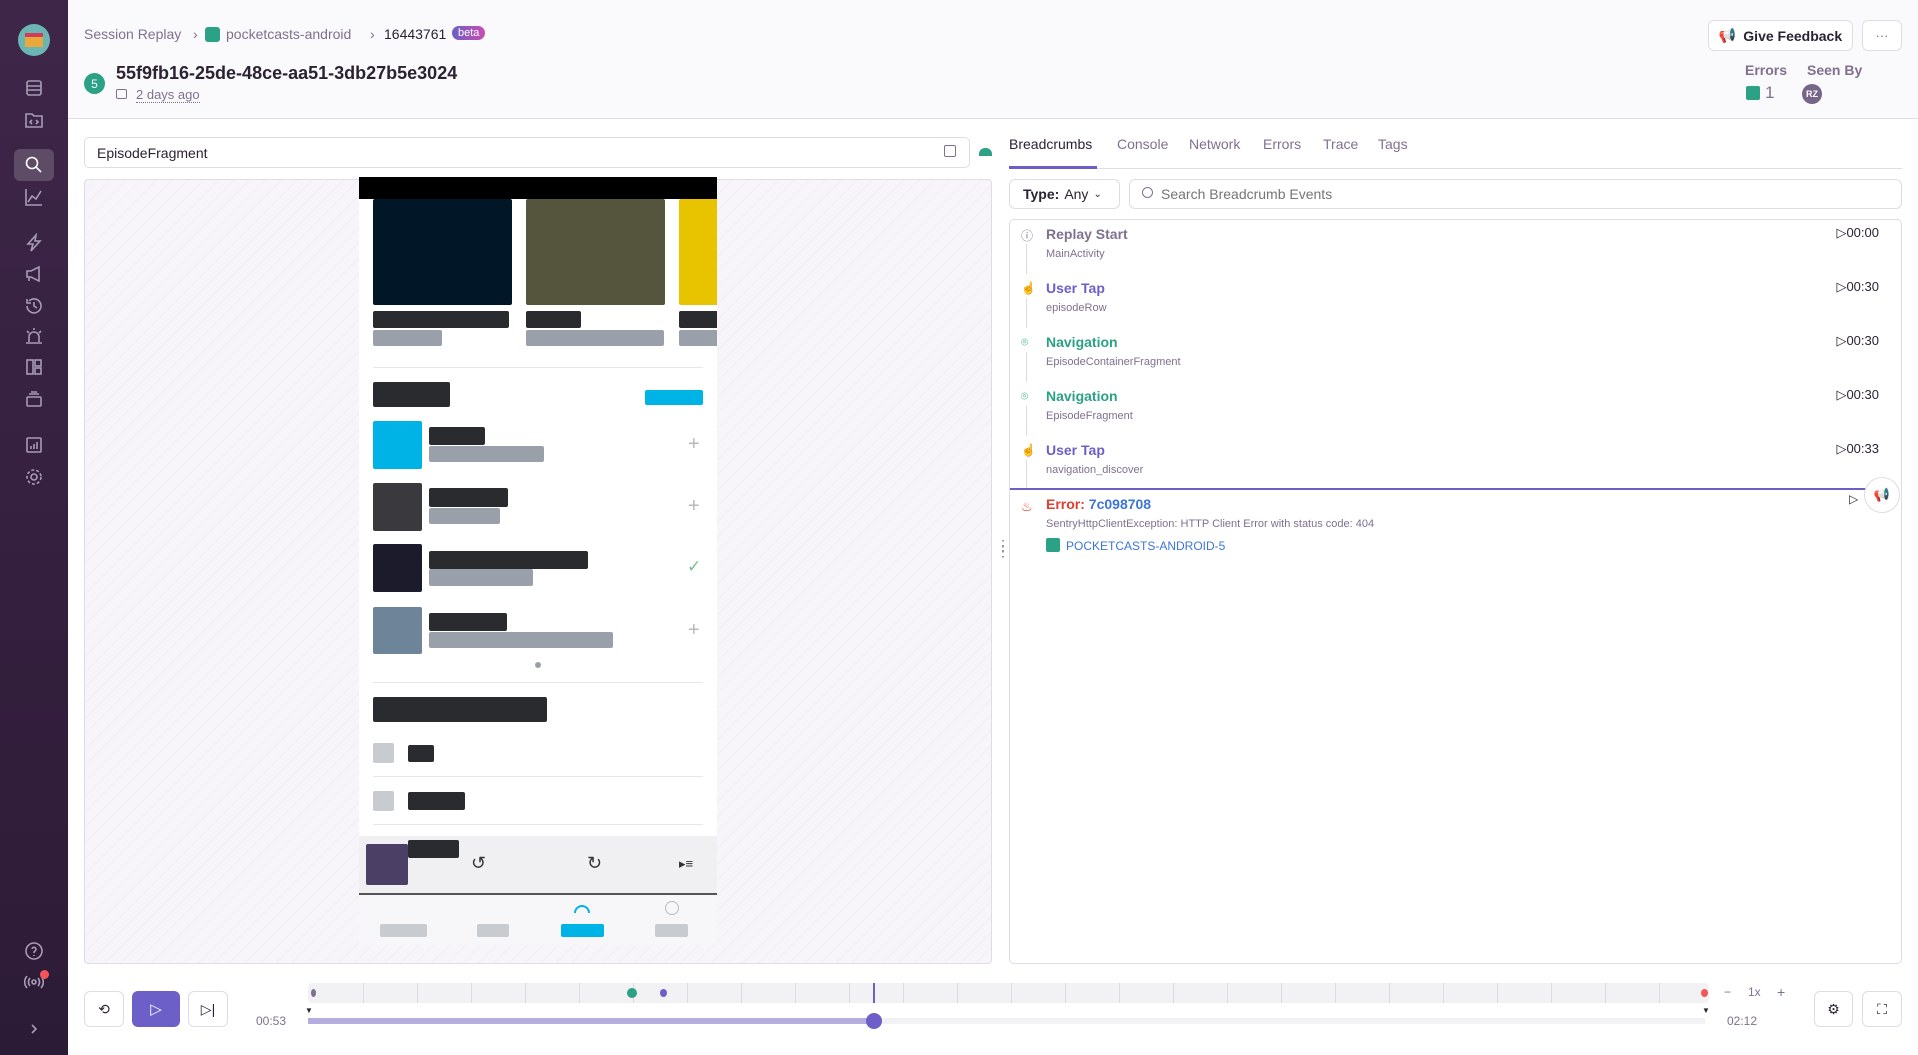 The image size is (1918, 1055). Describe the element at coordinates (1064, 194) in the screenshot. I see `type-filter-dropdown: Type: Any ⌄` at that location.